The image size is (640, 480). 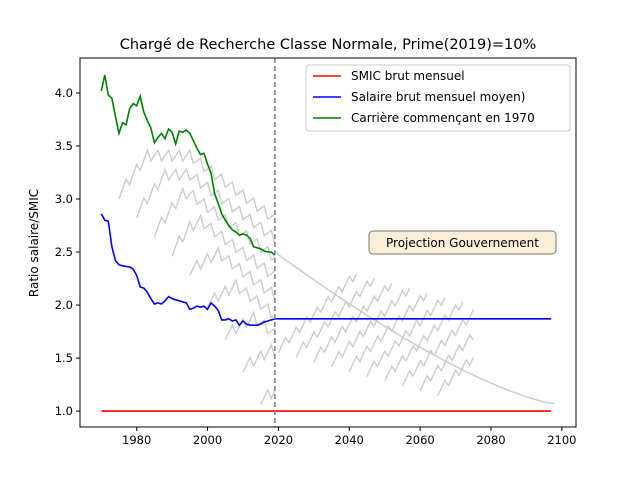 What do you see at coordinates (561, 440) in the screenshot?
I see `x-tick-label: 2100` at bounding box center [561, 440].